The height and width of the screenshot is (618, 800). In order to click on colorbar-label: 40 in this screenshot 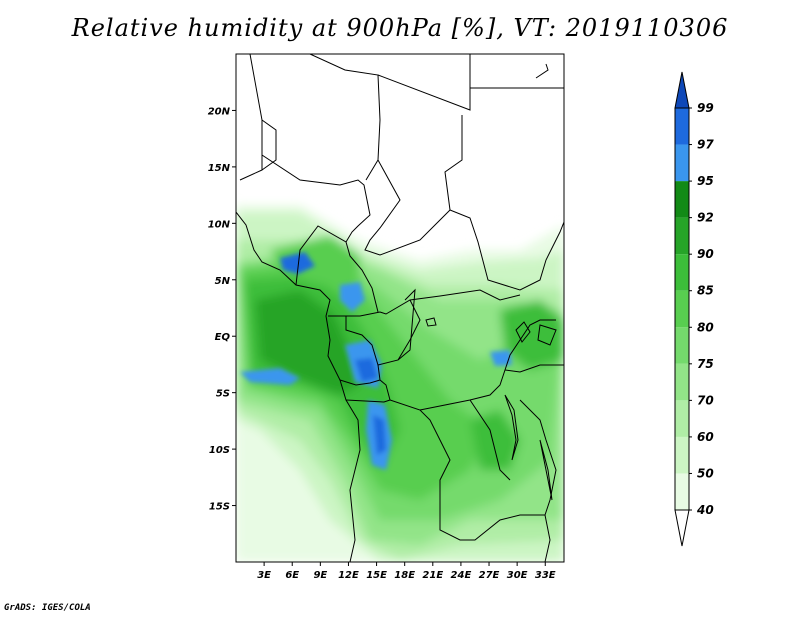, I will do `click(705, 510)`.